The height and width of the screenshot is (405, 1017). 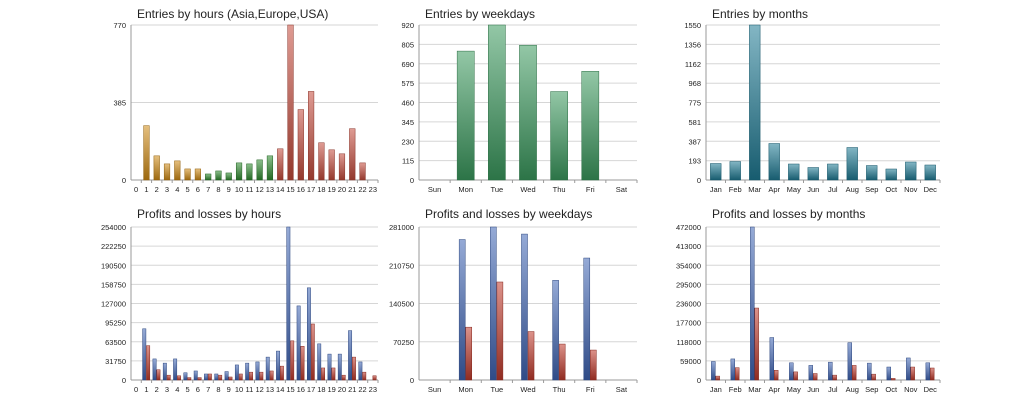 I want to click on bar-2-profits, so click(x=154, y=369).